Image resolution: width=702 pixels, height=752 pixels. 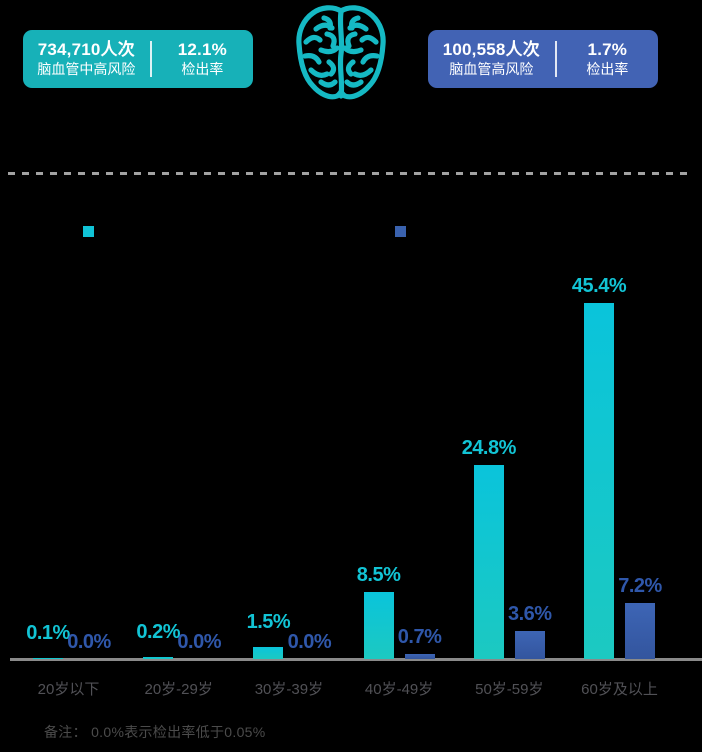 What do you see at coordinates (158, 658) in the screenshot?
I see `bar-mid_high_risk-20岁-29岁` at bounding box center [158, 658].